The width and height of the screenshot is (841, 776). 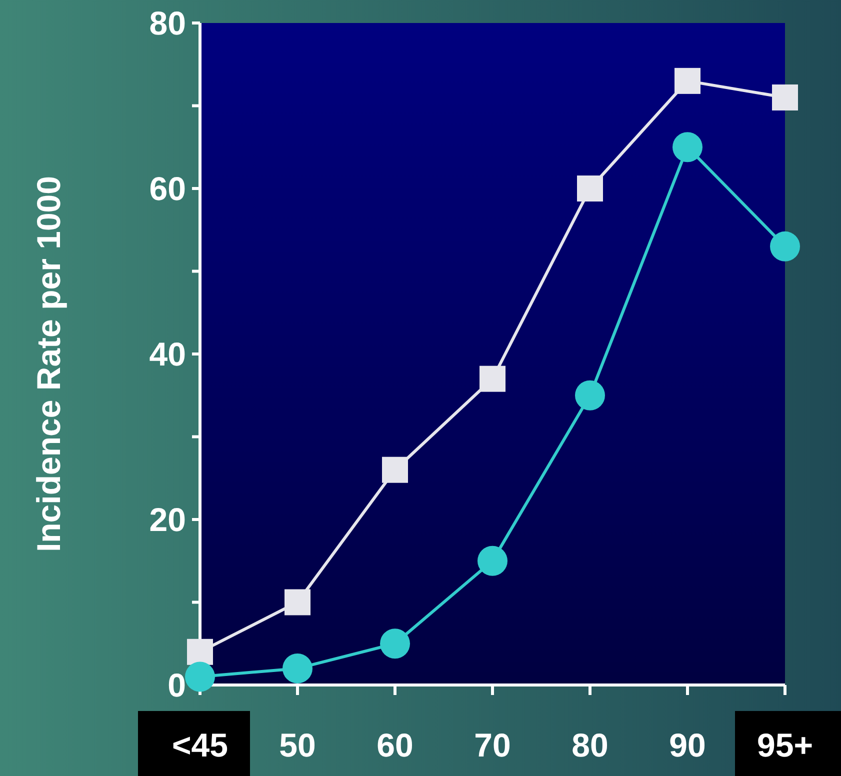 I want to click on y-tick-label: 0, so click(x=177, y=685).